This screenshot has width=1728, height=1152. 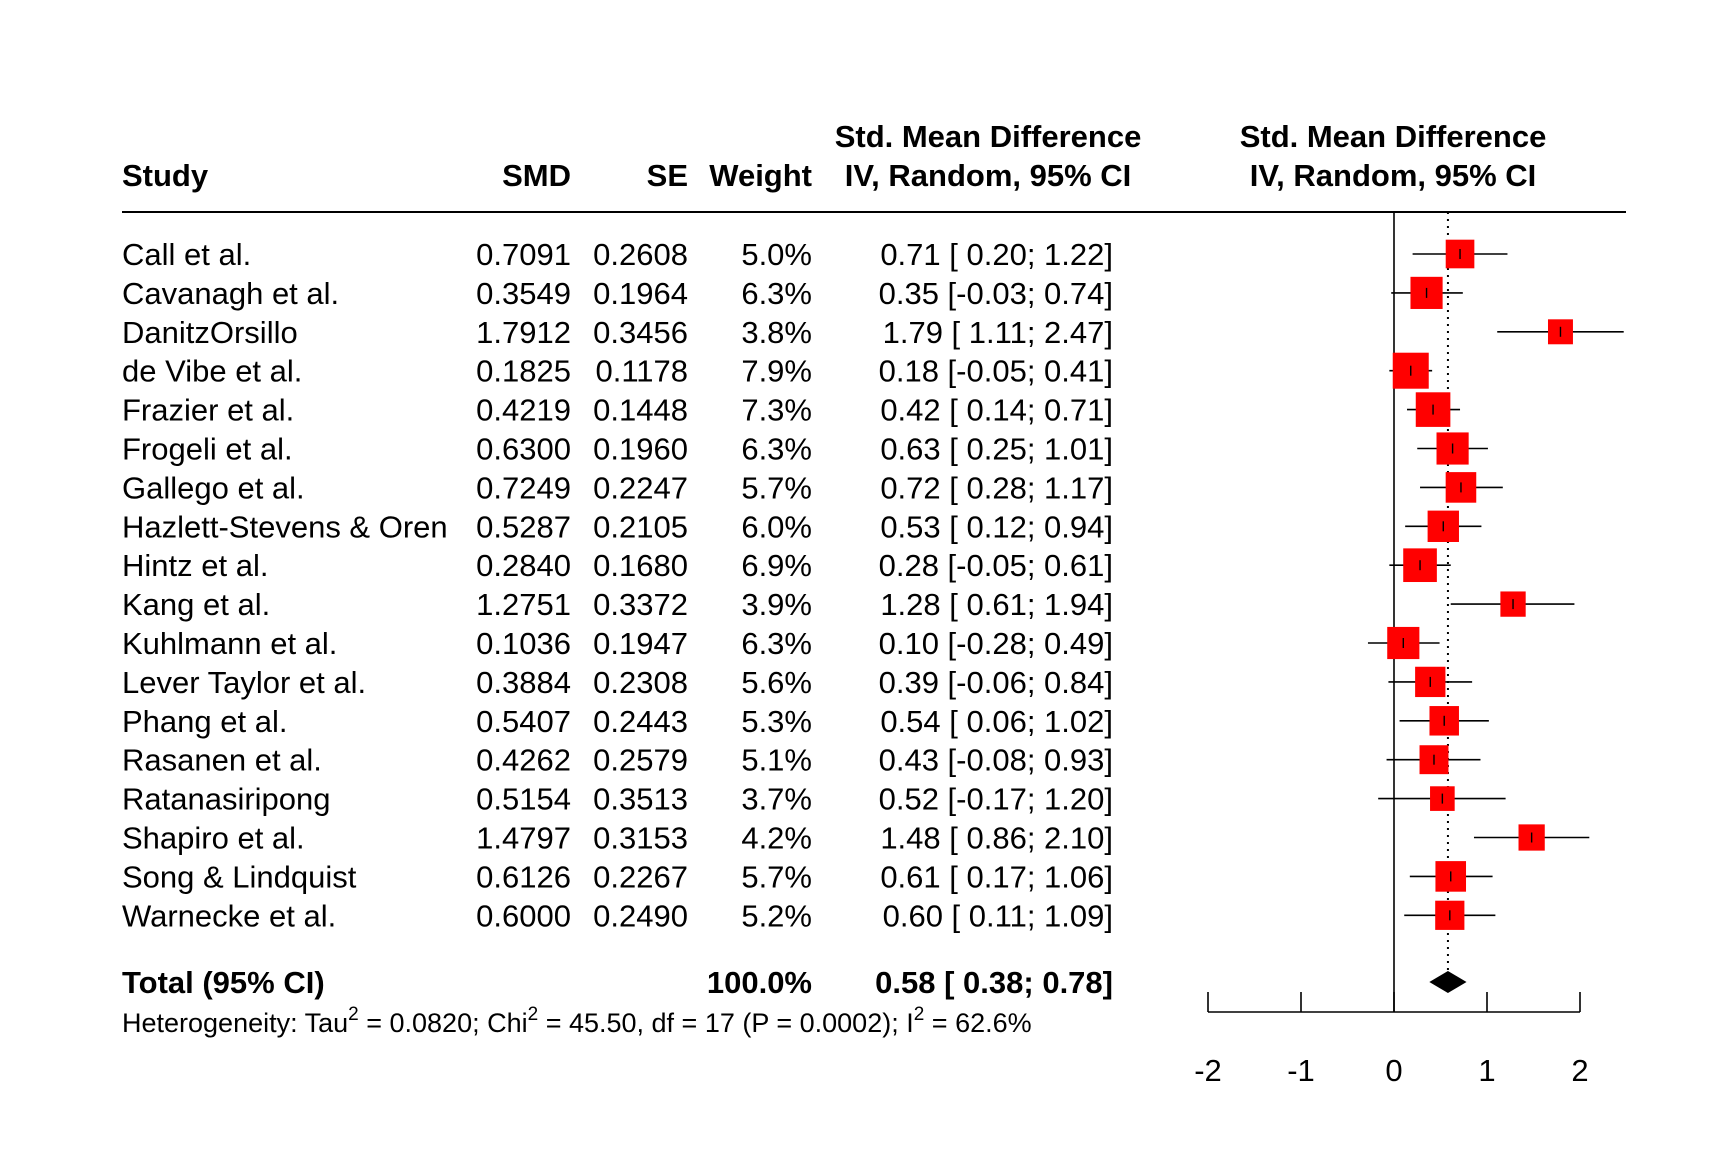 What do you see at coordinates (996, 526) in the screenshot?
I see `study-ci-text: 0.53 [ 0.12; 0.94]` at bounding box center [996, 526].